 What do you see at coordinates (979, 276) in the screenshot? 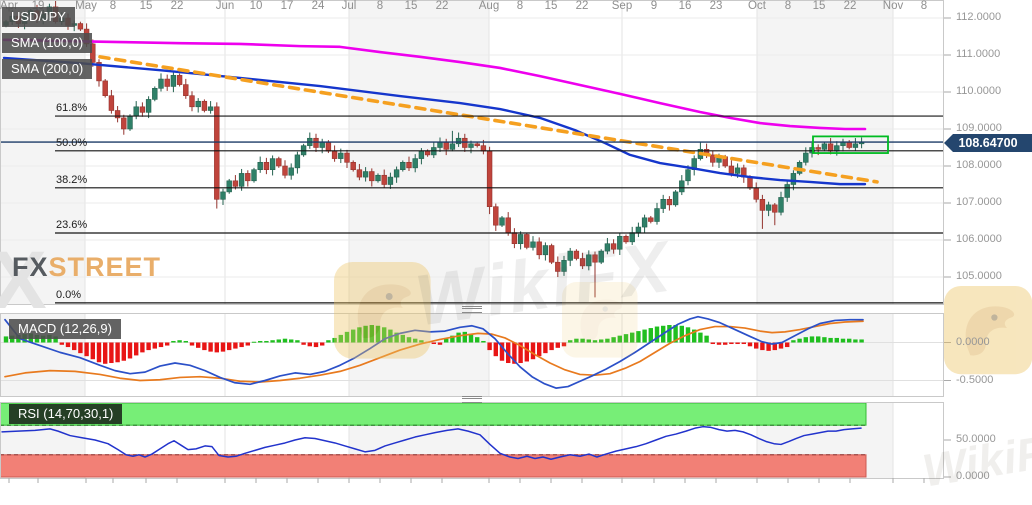
I see `price-axis-label: 105.0000` at bounding box center [979, 276].